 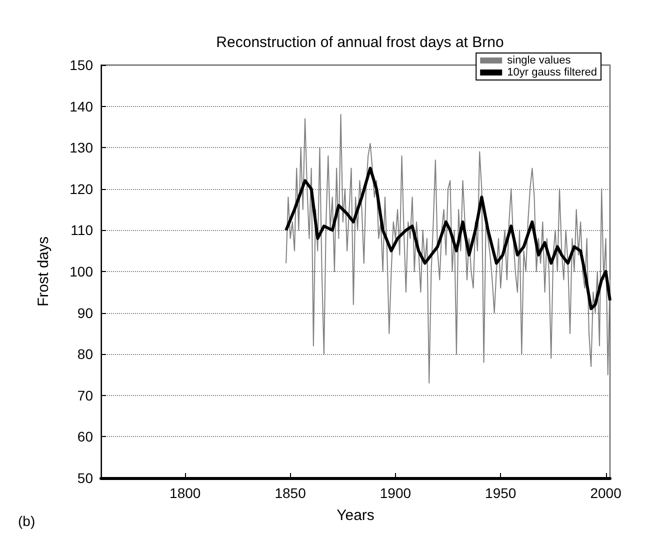 What do you see at coordinates (27, 521) in the screenshot?
I see `text: (b)` at bounding box center [27, 521].